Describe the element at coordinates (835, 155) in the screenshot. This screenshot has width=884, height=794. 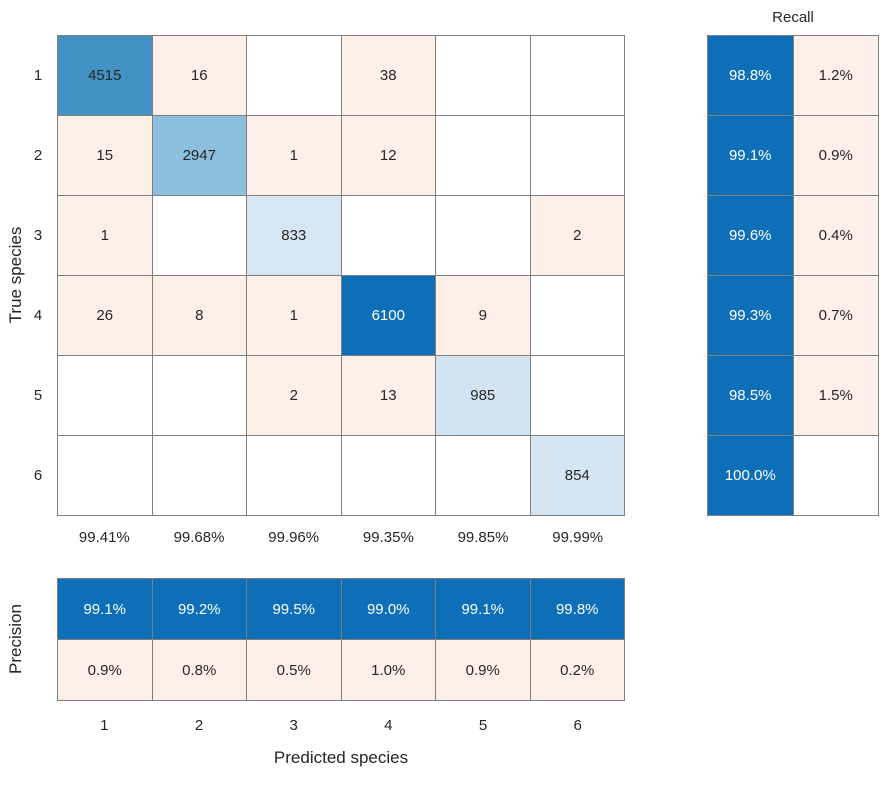
I see `recall-cell: 0.9%` at that location.